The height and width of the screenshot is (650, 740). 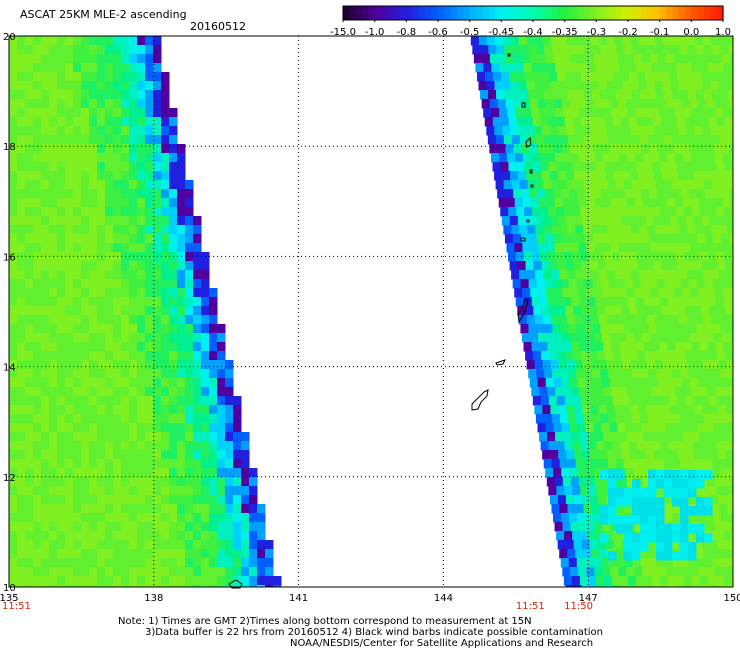 What do you see at coordinates (588, 598) in the screenshot?
I see `longitude-label: 147` at bounding box center [588, 598].